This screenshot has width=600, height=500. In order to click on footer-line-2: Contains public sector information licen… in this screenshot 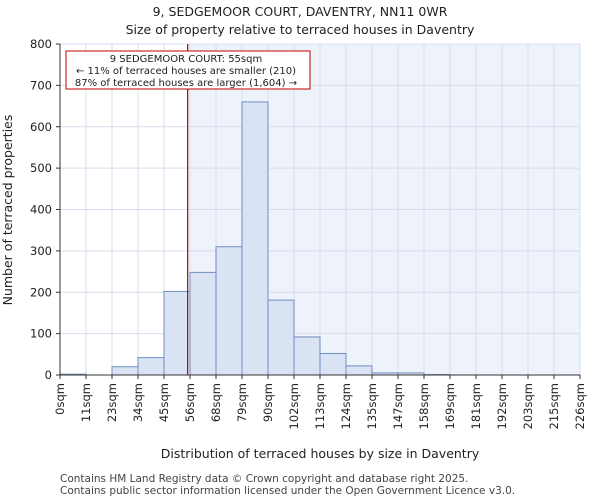, I will do `click(288, 491)`.